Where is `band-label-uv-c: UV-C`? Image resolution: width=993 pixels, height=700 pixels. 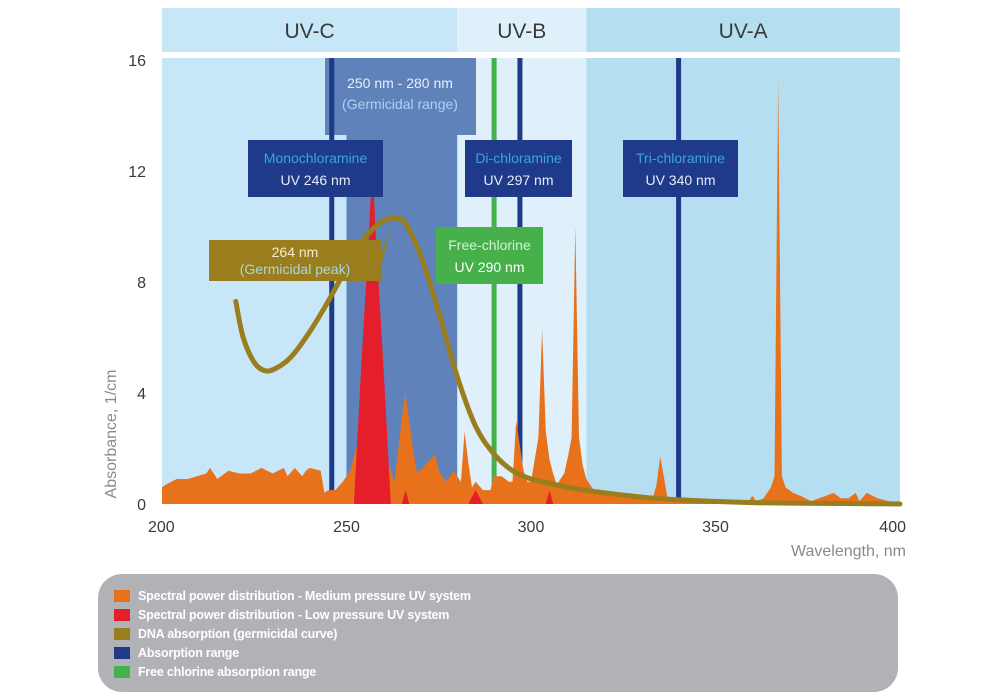
band-label-uv-c: UV-C is located at coordinates (310, 31).